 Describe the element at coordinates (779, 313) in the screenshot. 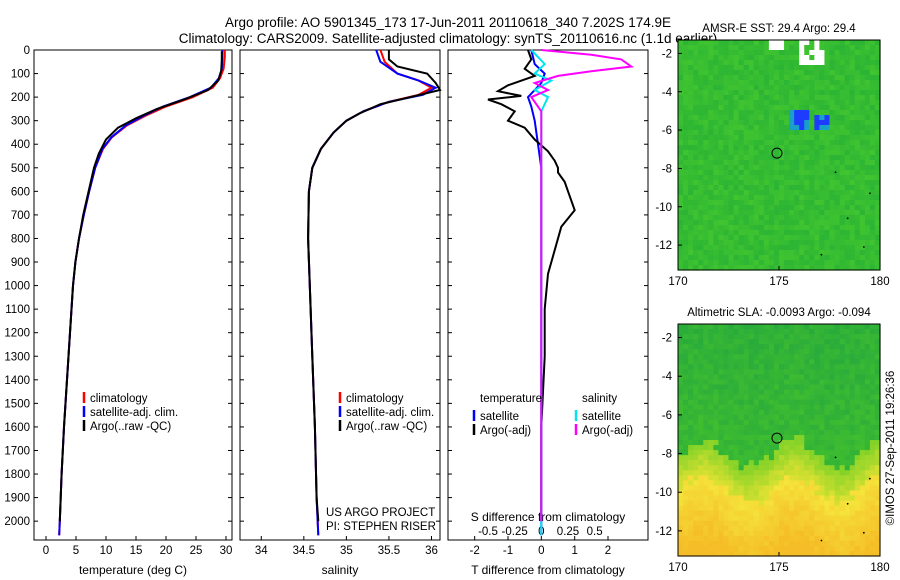

I see `map-title: Altimetric SLA: -0.0093 Argo: -0.094` at that location.